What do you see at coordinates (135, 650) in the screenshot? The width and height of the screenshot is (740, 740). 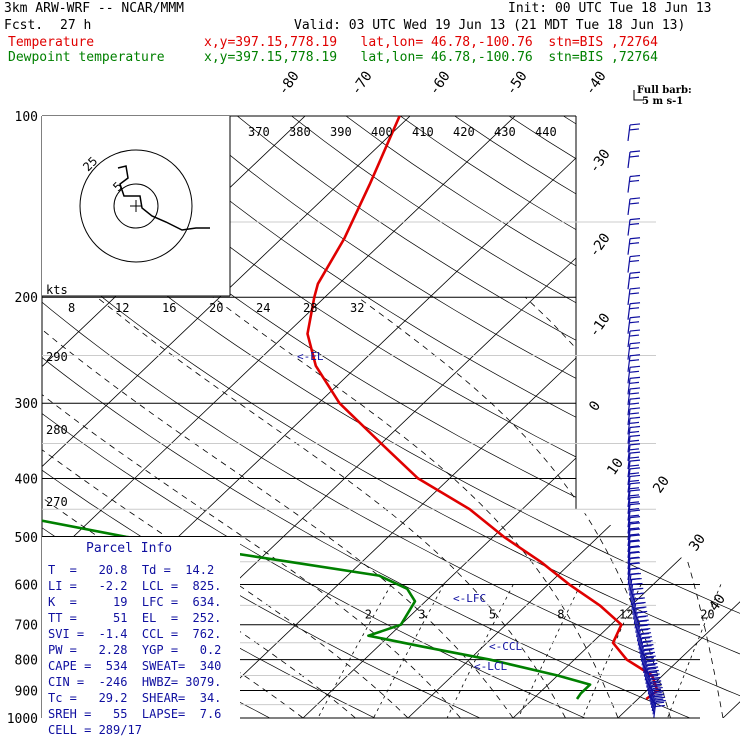 I see `parcel-info-row: PW = 2.28 YGP = 0.2` at bounding box center [135, 650].